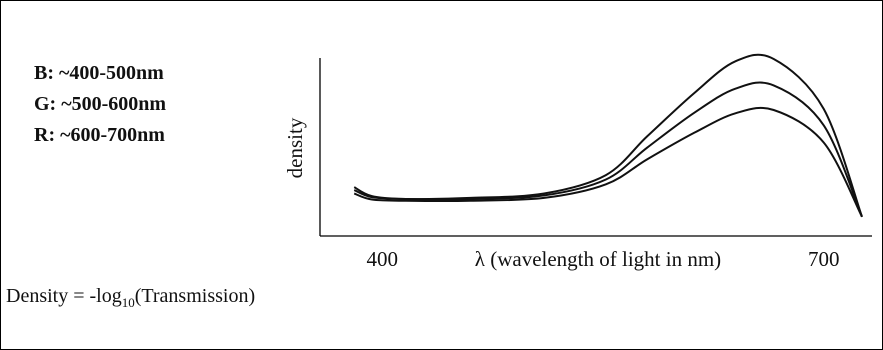 This screenshot has height=350, width=883. Describe the element at coordinates (99, 135) in the screenshot. I see `legend-band-r: R: ~600-700nm` at that location.